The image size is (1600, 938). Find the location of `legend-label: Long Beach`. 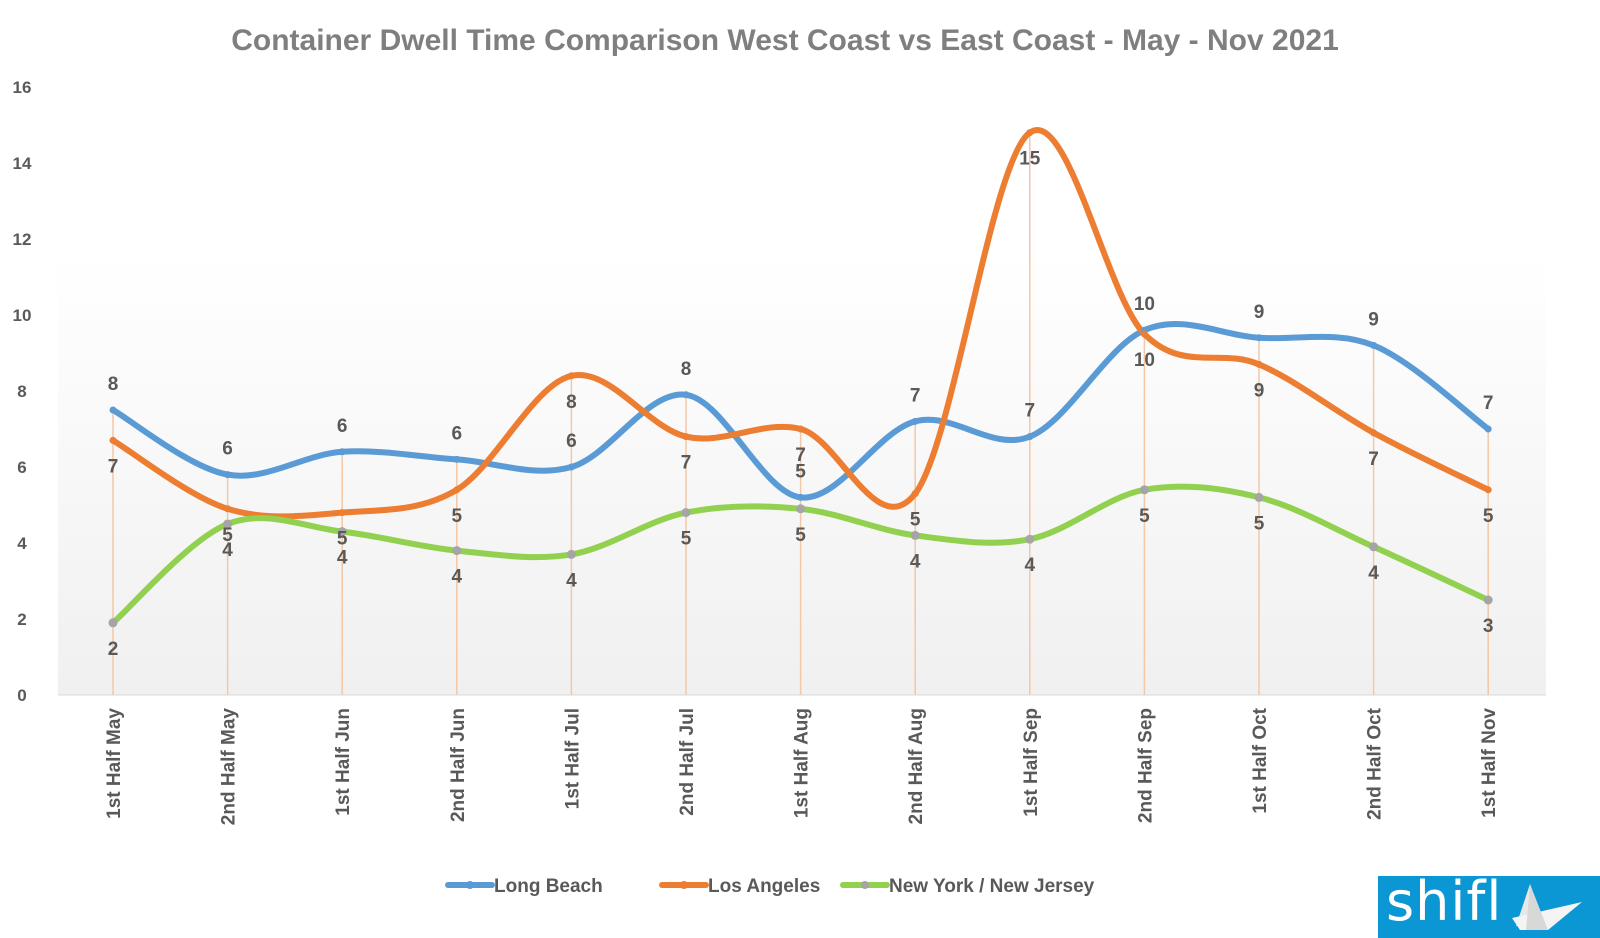

legend-label: Long Beach is located at coordinates (548, 886).